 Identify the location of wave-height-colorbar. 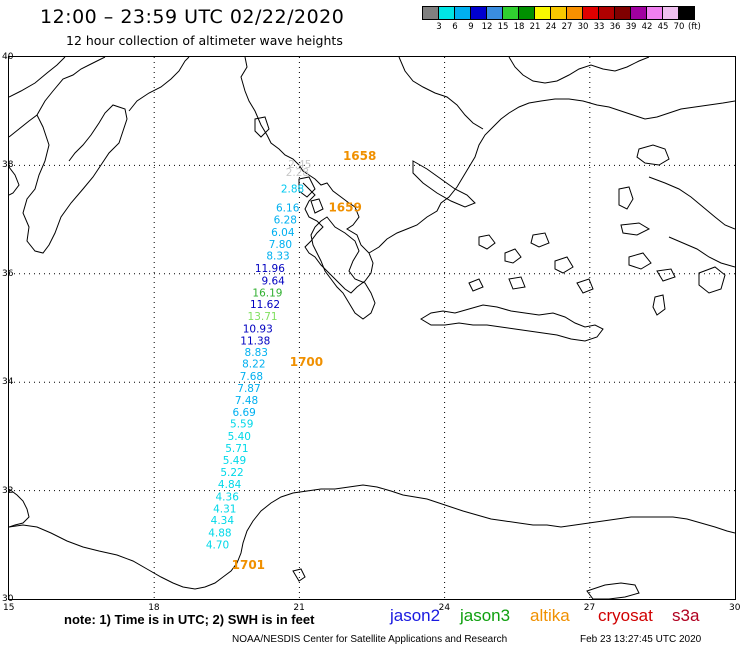
(558, 13).